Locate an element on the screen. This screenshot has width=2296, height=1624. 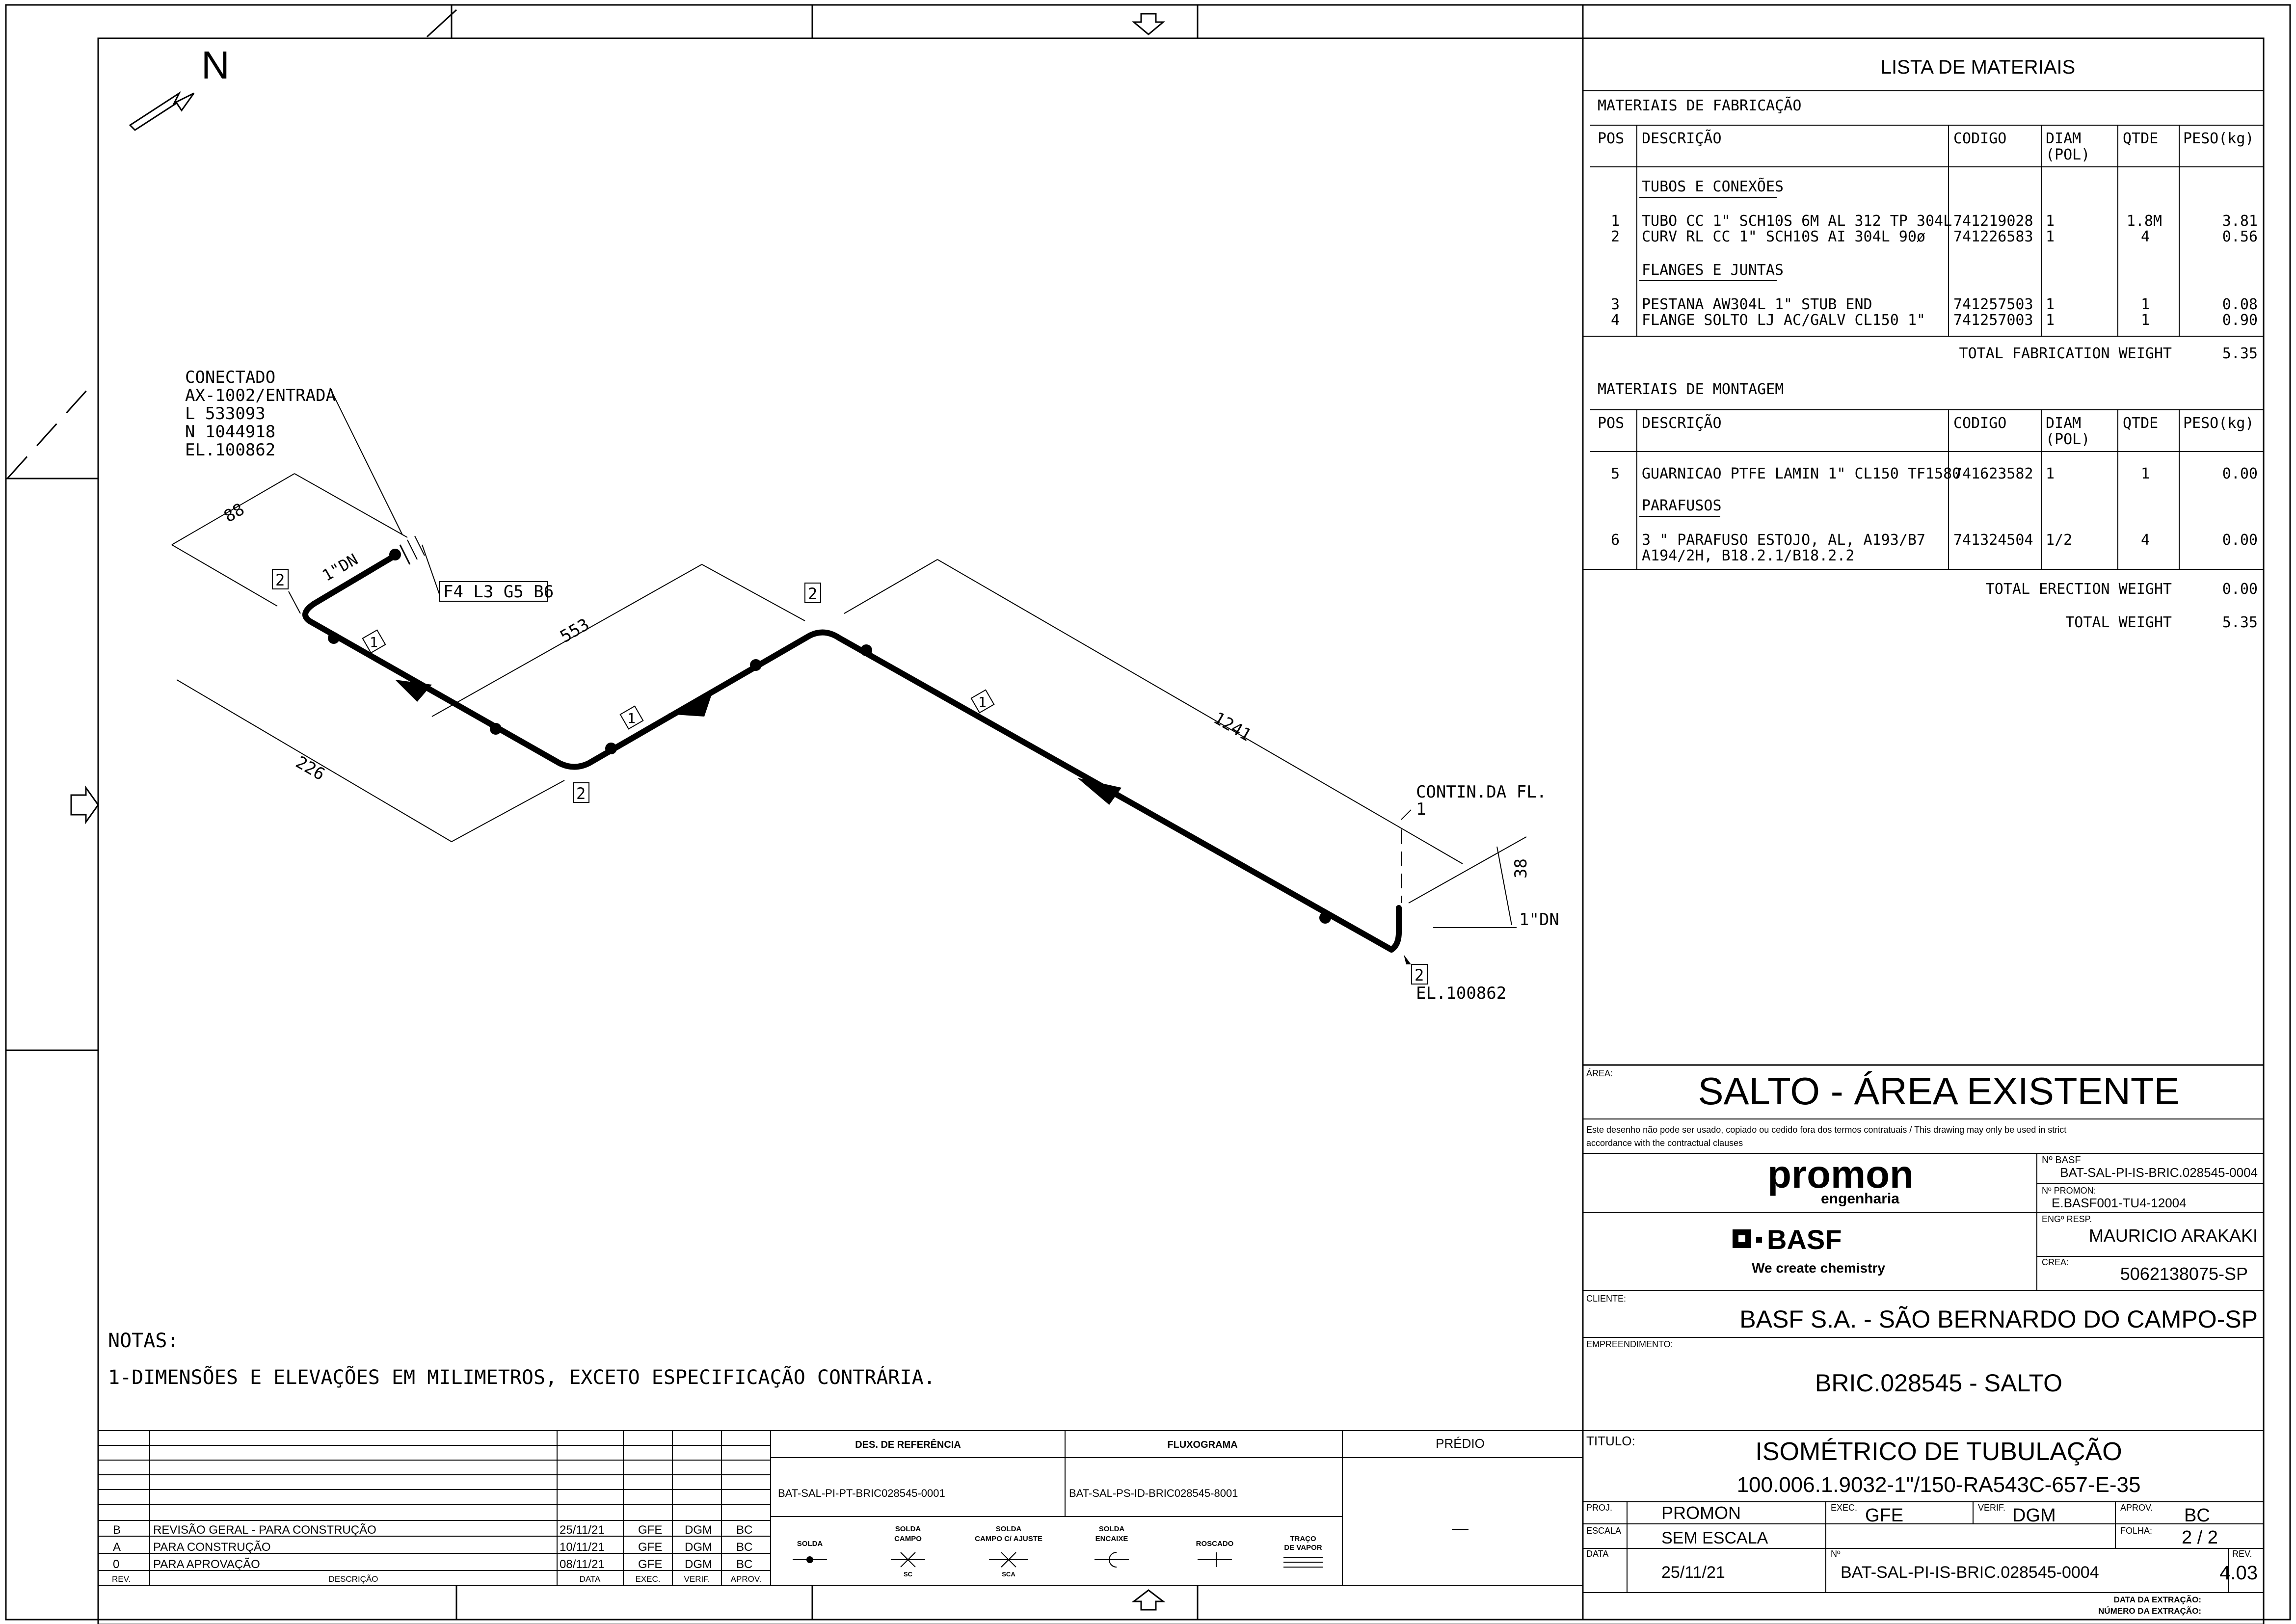
svg-text: TRAÇO is located at coordinates (1303, 1539).